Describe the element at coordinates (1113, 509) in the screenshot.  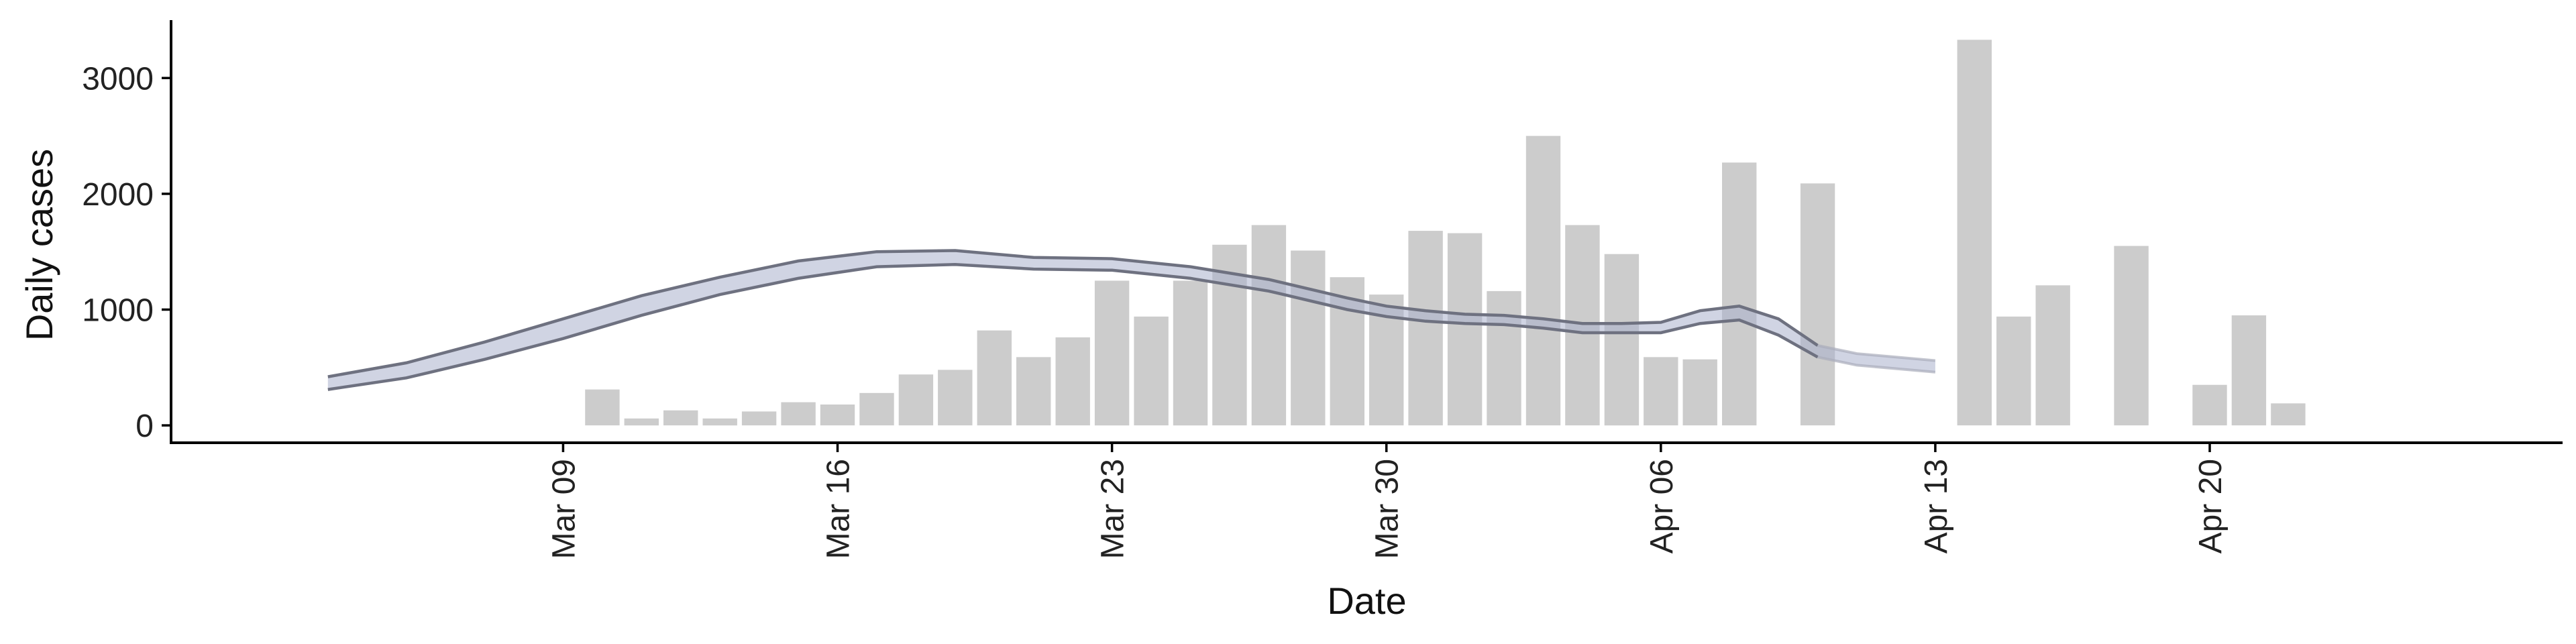
I see `x-tick-label: Mar 23` at that location.